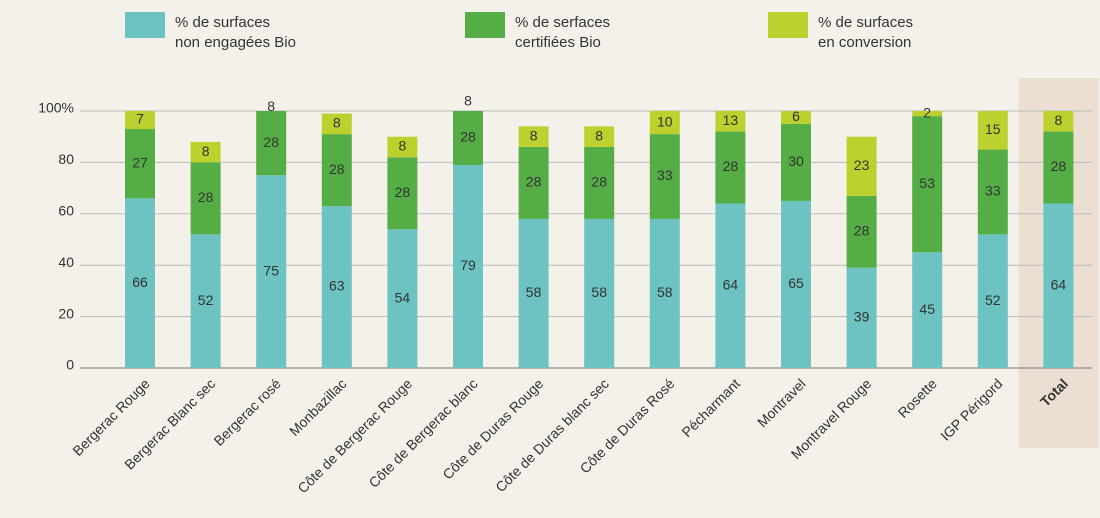 The width and height of the screenshot is (1100, 518). I want to click on data-label: 23, so click(862, 165).